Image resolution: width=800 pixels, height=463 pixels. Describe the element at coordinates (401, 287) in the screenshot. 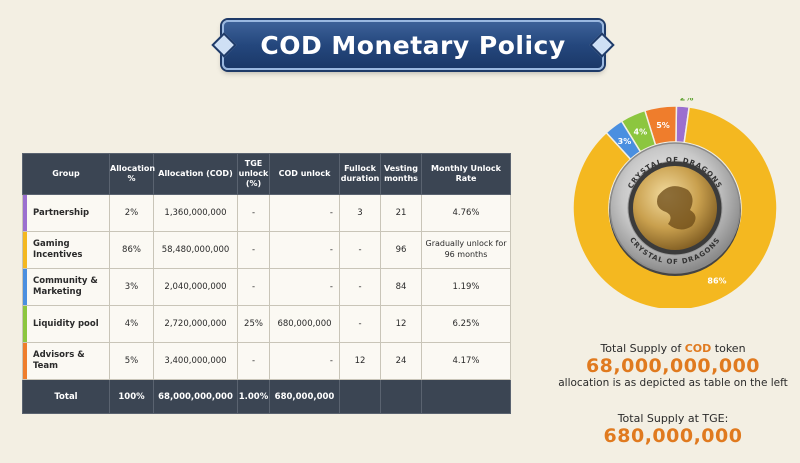

I see `cell-vesting: 84` at that location.